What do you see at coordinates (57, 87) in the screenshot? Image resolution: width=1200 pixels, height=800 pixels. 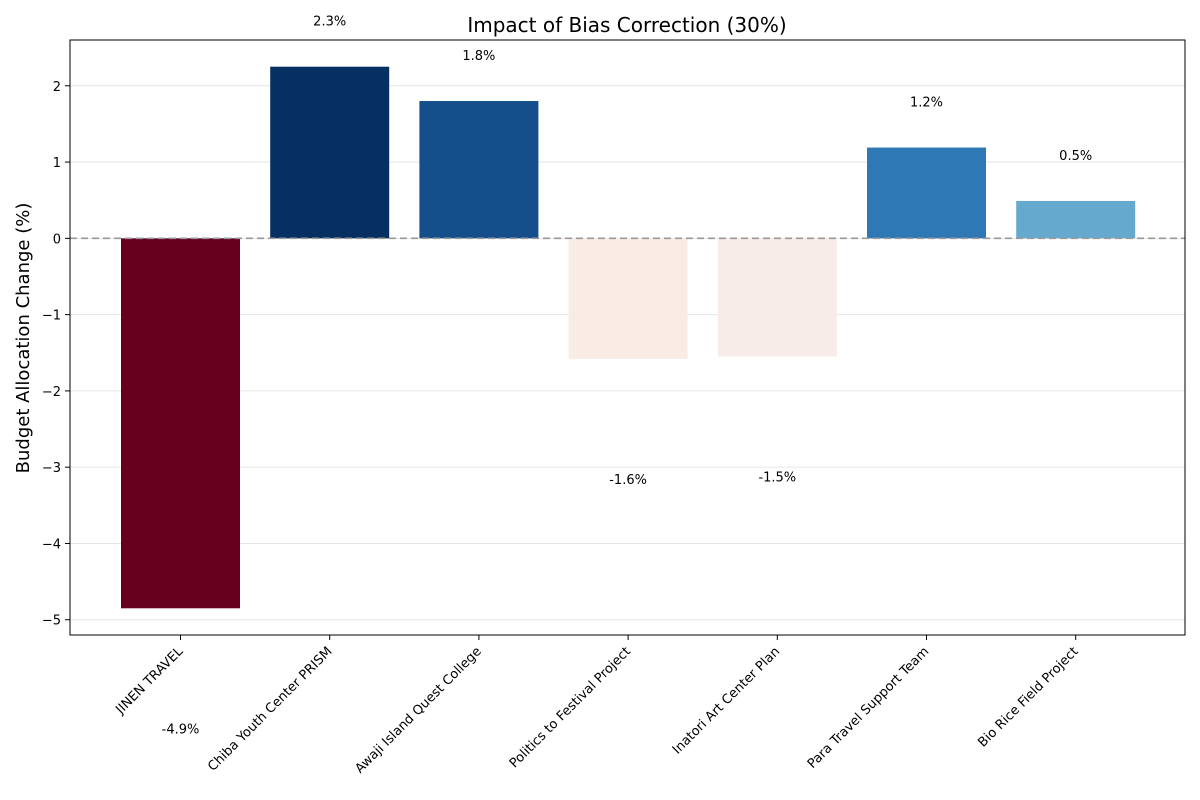 I see `y-tick-label: 2` at bounding box center [57, 87].